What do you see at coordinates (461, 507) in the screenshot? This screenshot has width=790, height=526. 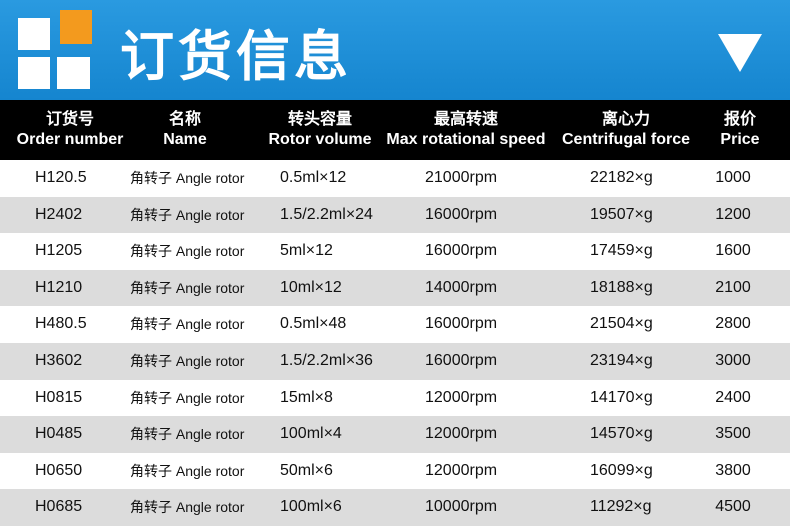 I see `table-cell: 10000rpm` at bounding box center [461, 507].